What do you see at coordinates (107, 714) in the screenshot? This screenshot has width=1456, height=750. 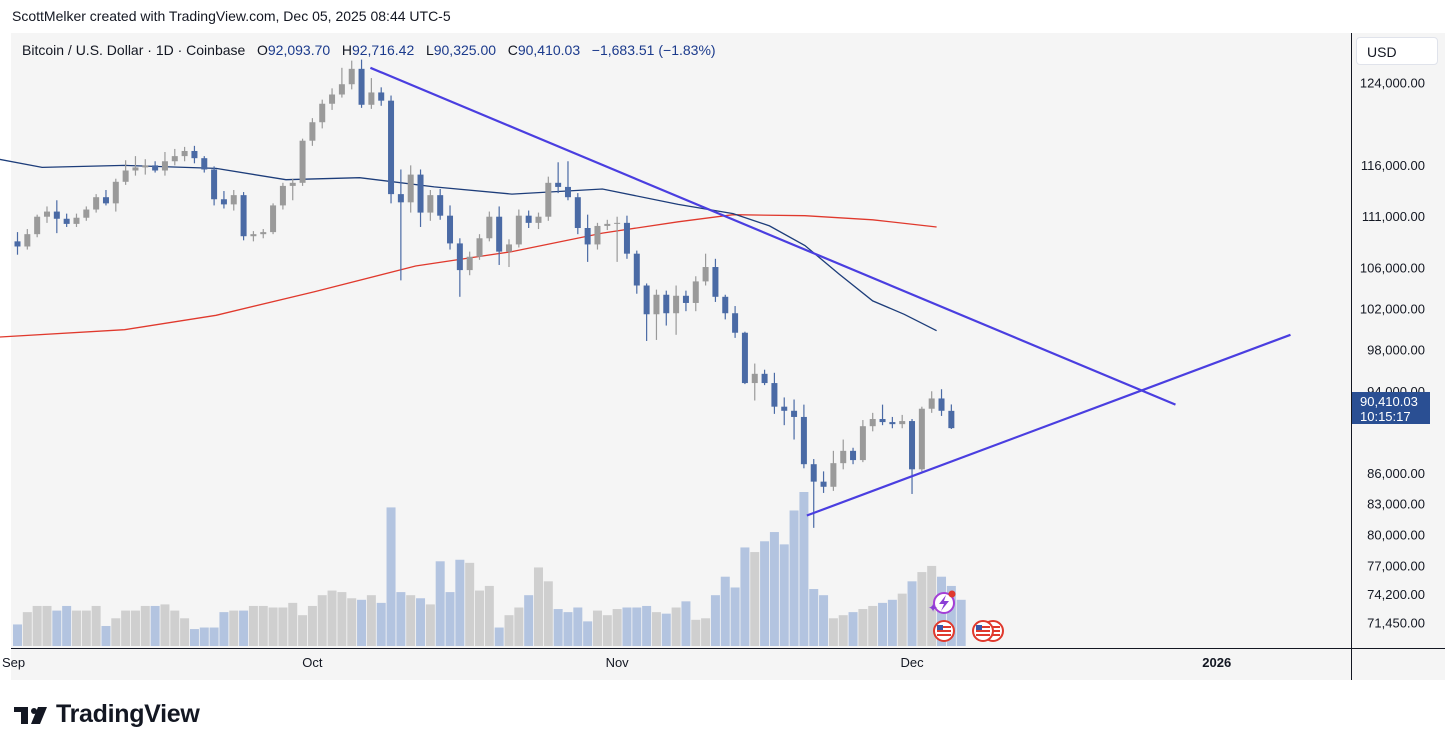 I see `tradingview-logo: TradingView` at bounding box center [107, 714].